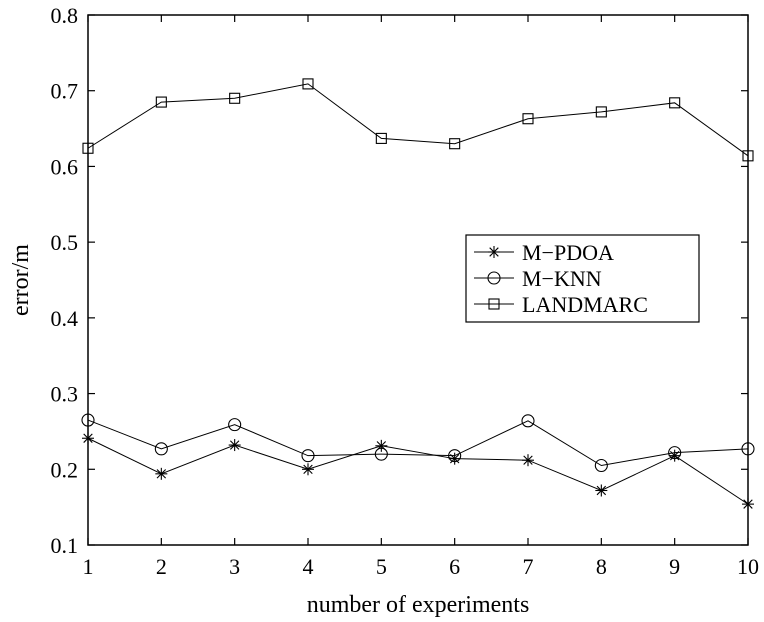 The image size is (764, 622). What do you see at coordinates (88, 566) in the screenshot?
I see `x-tick-label: 1` at bounding box center [88, 566].